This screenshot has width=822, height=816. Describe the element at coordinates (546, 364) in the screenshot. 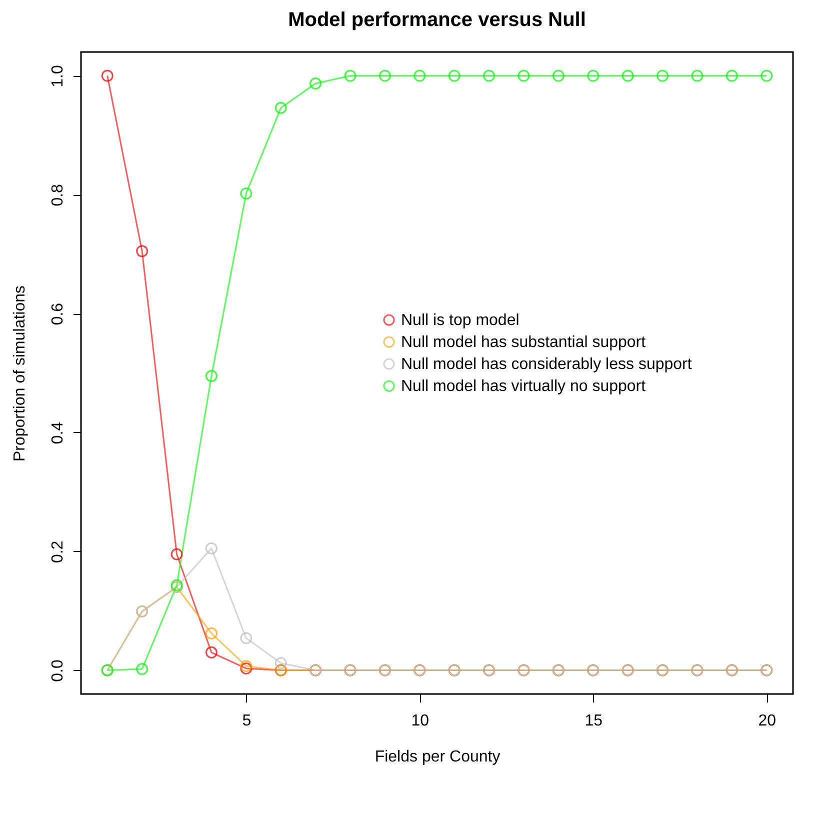

I see `legend-label: Null model has considerably less support` at that location.